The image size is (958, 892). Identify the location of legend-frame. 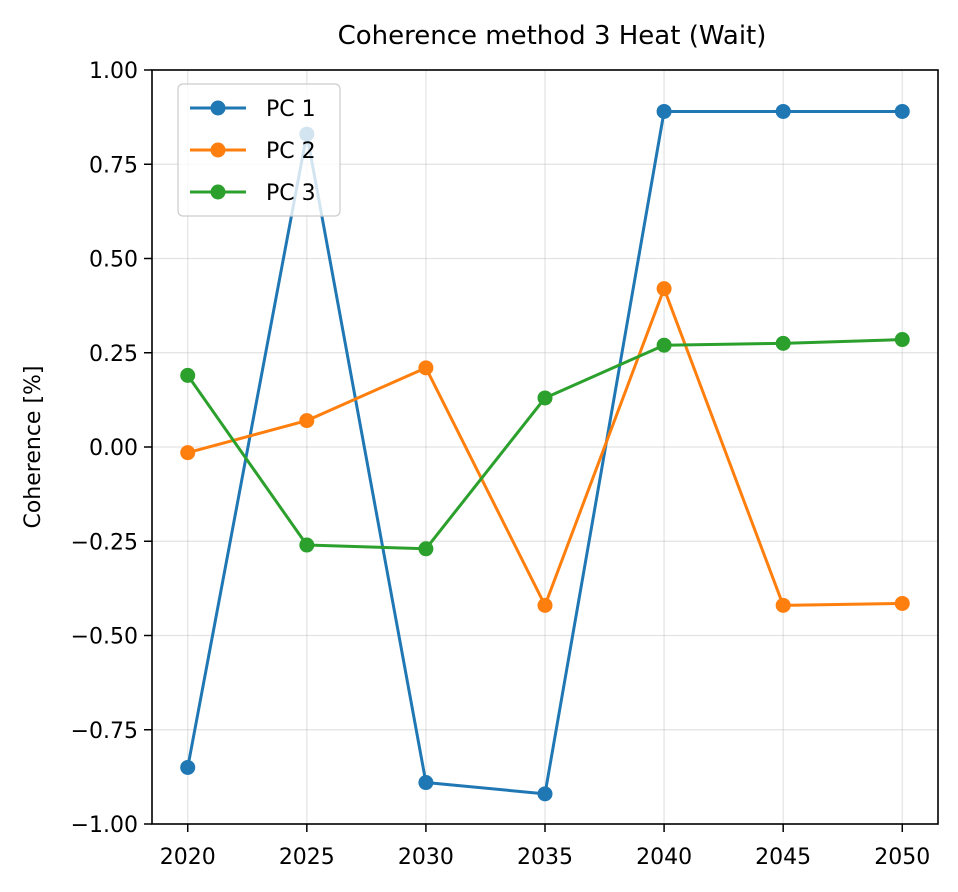
(259, 150).